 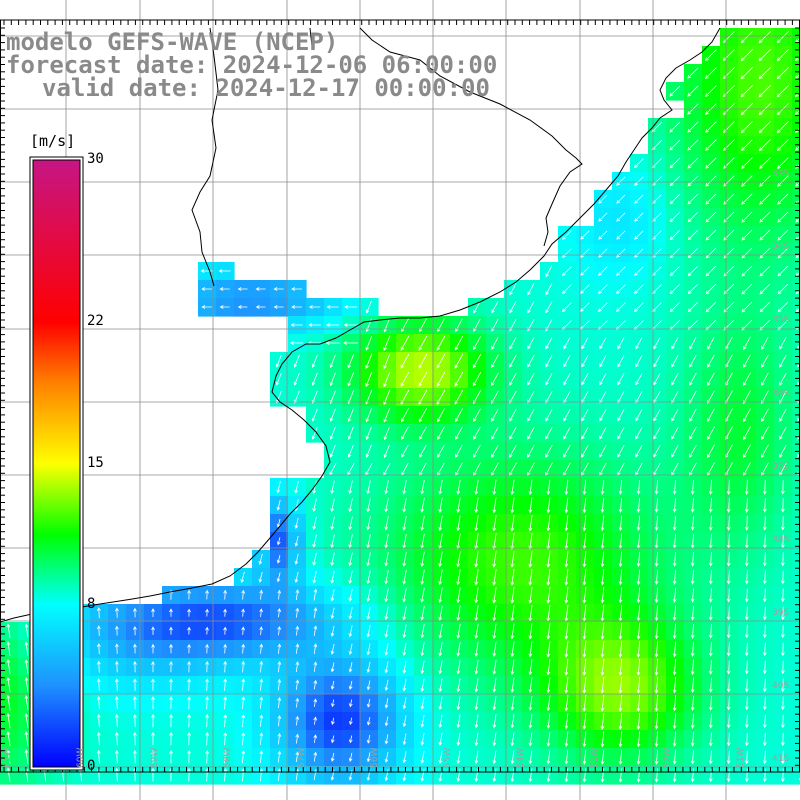 What do you see at coordinates (781, 759) in the screenshot?
I see `latitude-label: 41S` at bounding box center [781, 759].